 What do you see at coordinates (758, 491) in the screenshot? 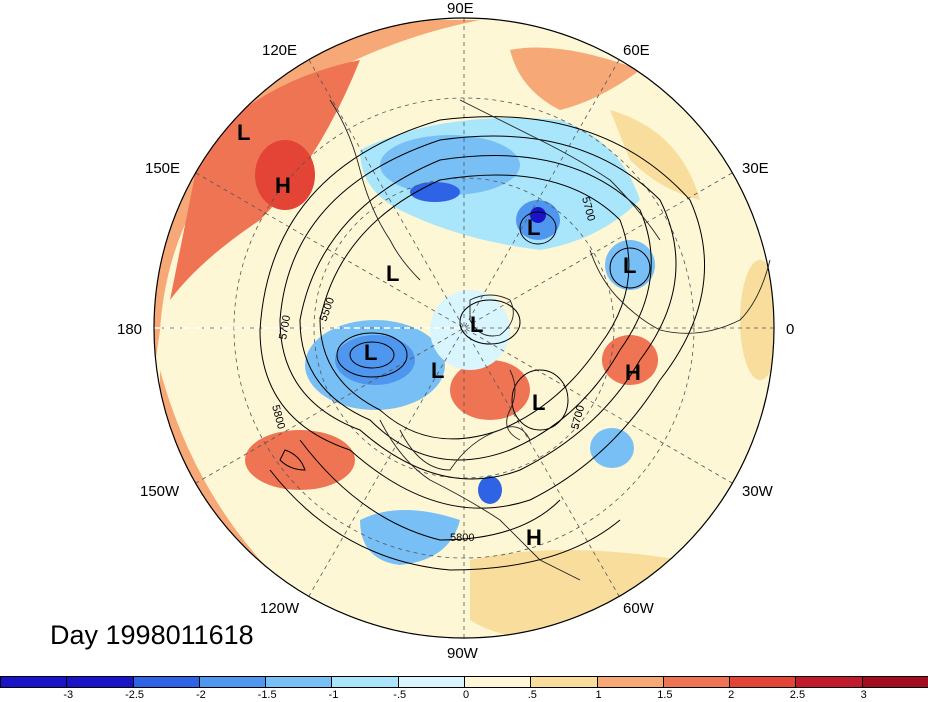
I see `longitude-label: 30W` at bounding box center [758, 491].